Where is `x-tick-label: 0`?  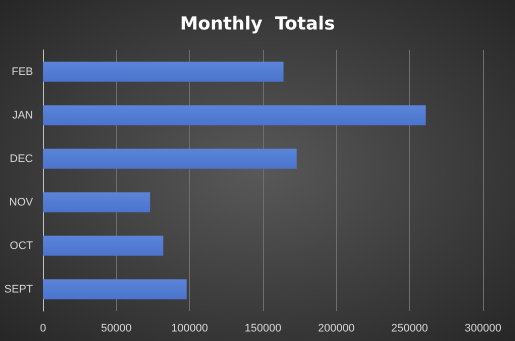
x-tick-label: 0 is located at coordinates (43, 328).